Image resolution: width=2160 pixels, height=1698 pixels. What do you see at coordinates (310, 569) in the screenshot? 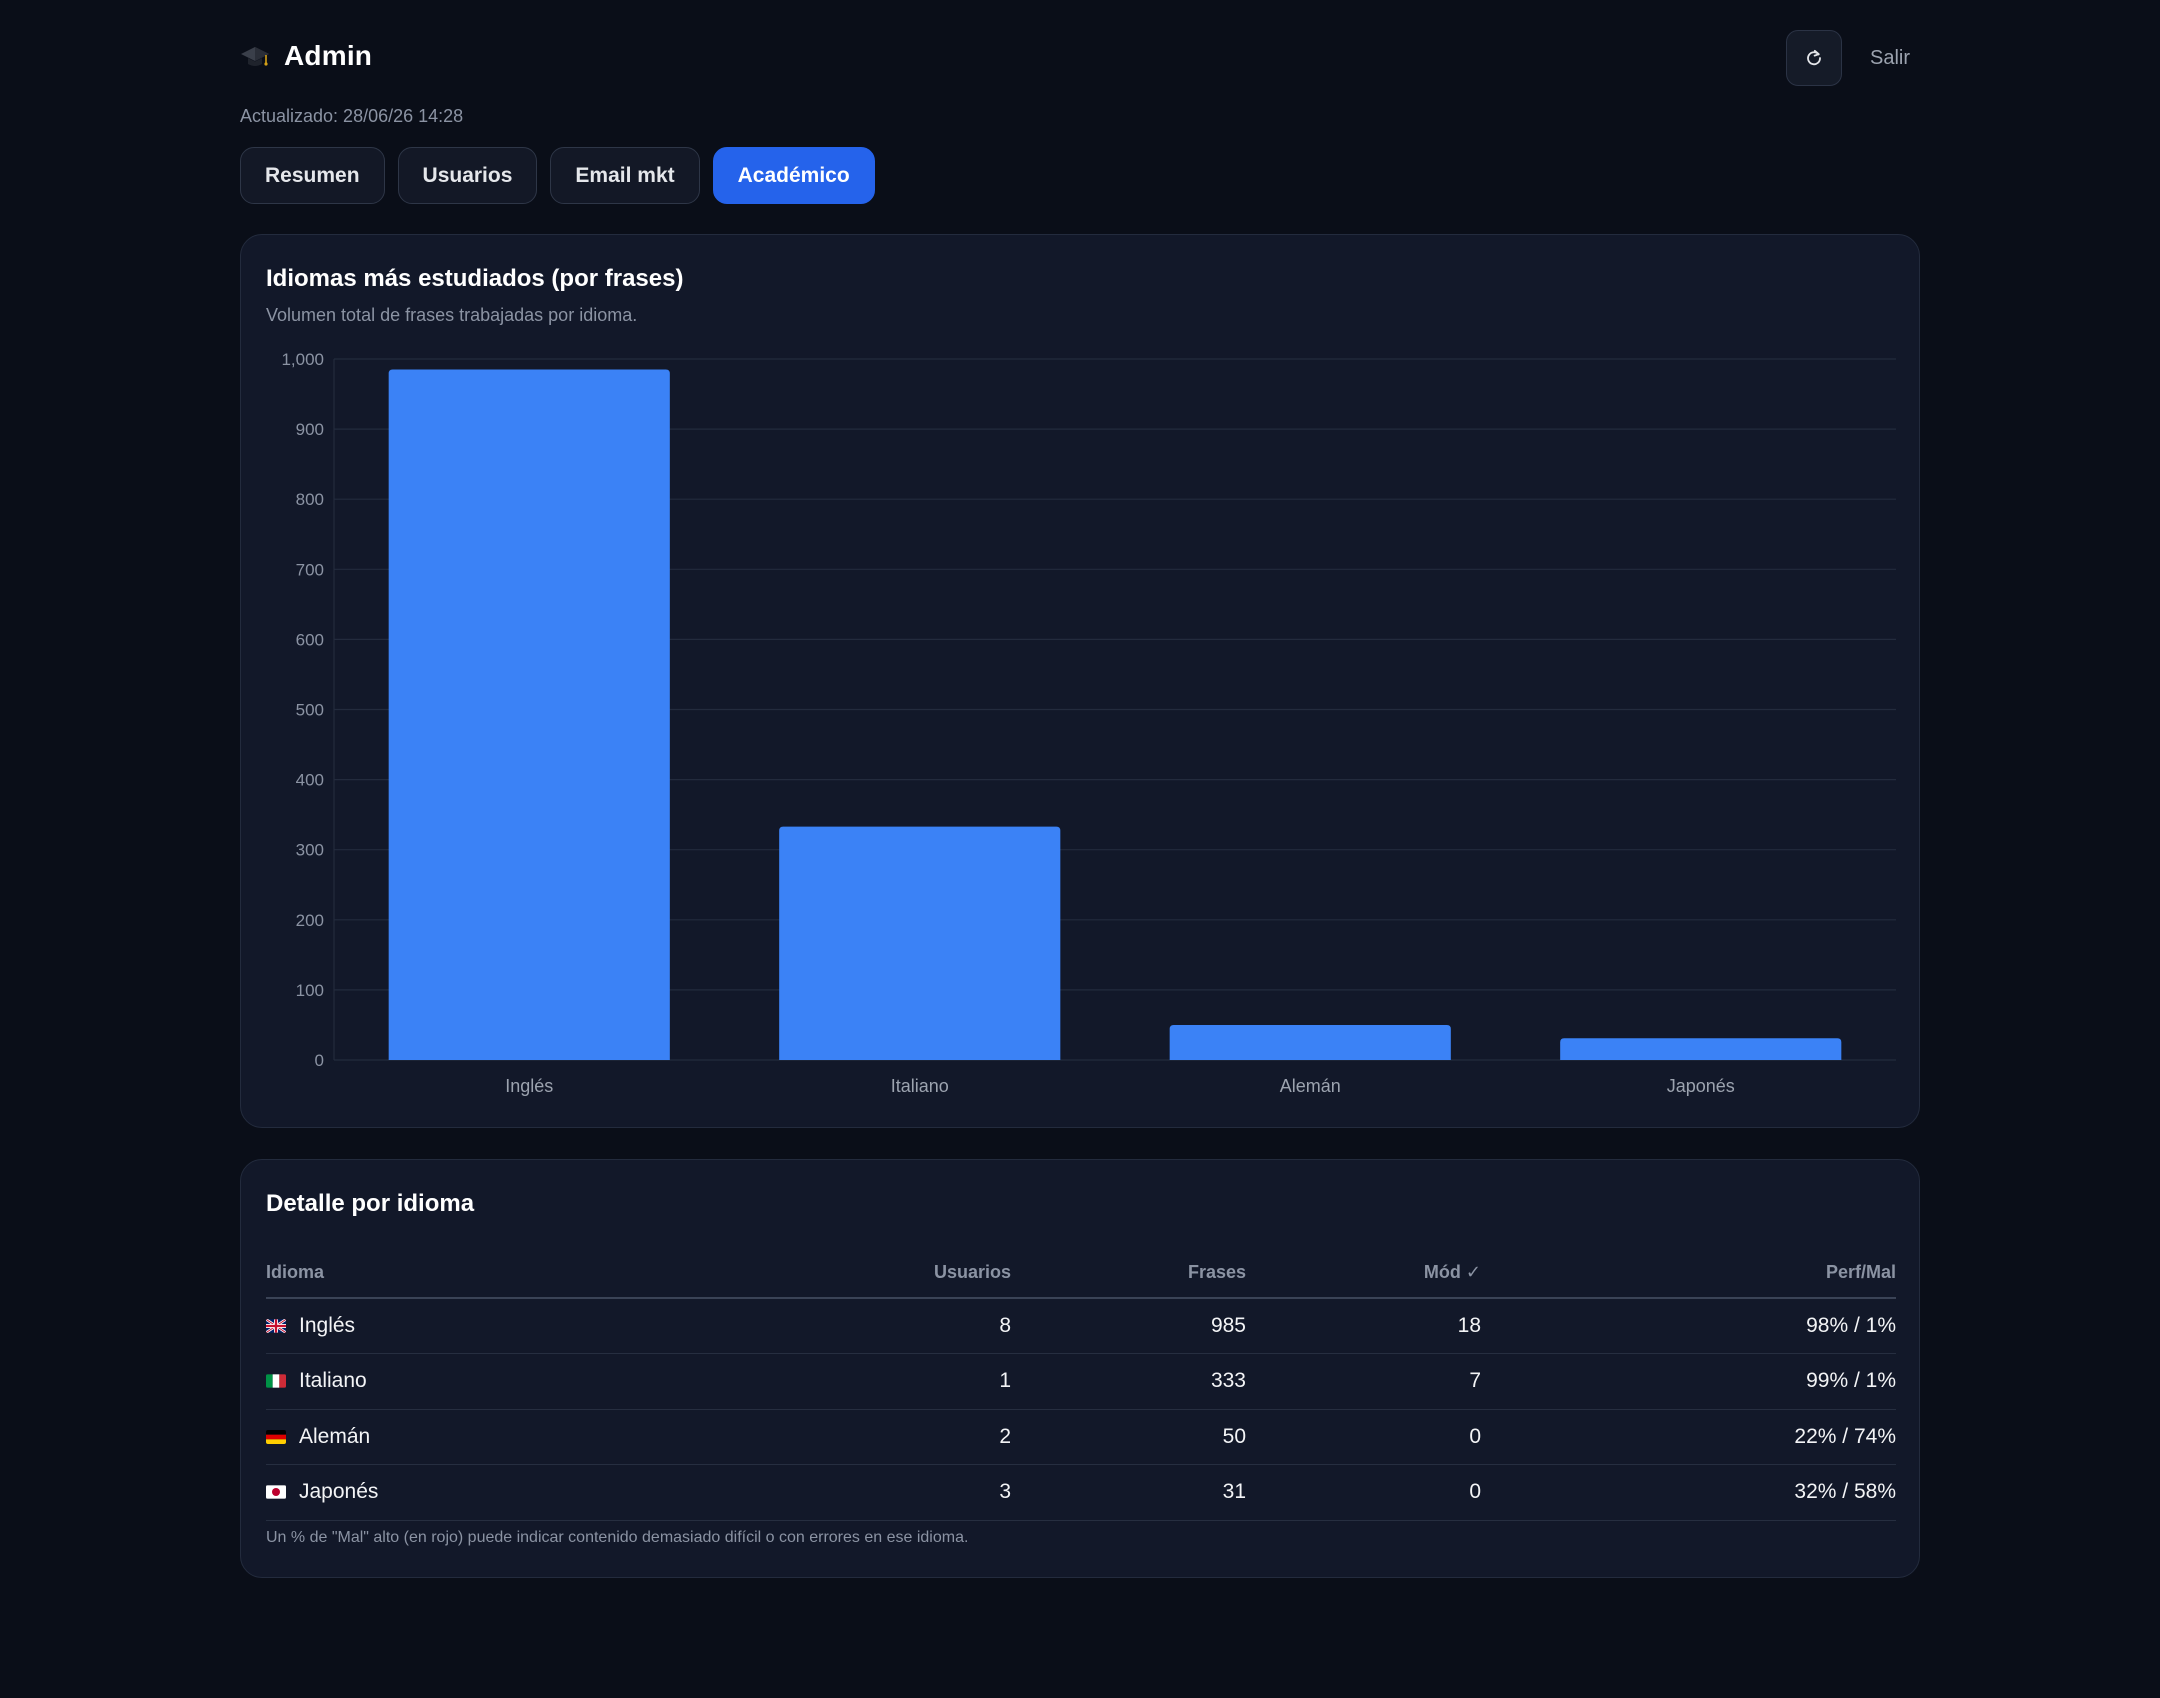
I see `y-tick-label: 700` at bounding box center [310, 569].